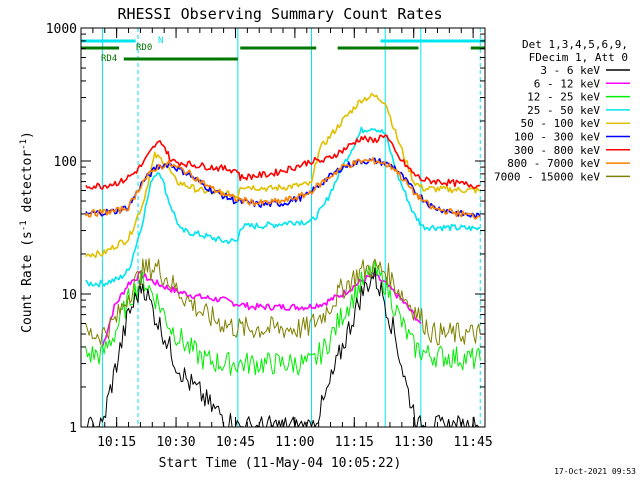 The height and width of the screenshot is (480, 640). Describe the element at coordinates (553, 163) in the screenshot. I see `legend-entry-label: 800 - 7000 keV` at that location.